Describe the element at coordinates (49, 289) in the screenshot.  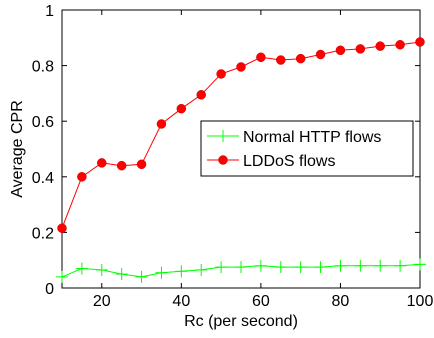
I see `y-tick-label: 0` at that location.